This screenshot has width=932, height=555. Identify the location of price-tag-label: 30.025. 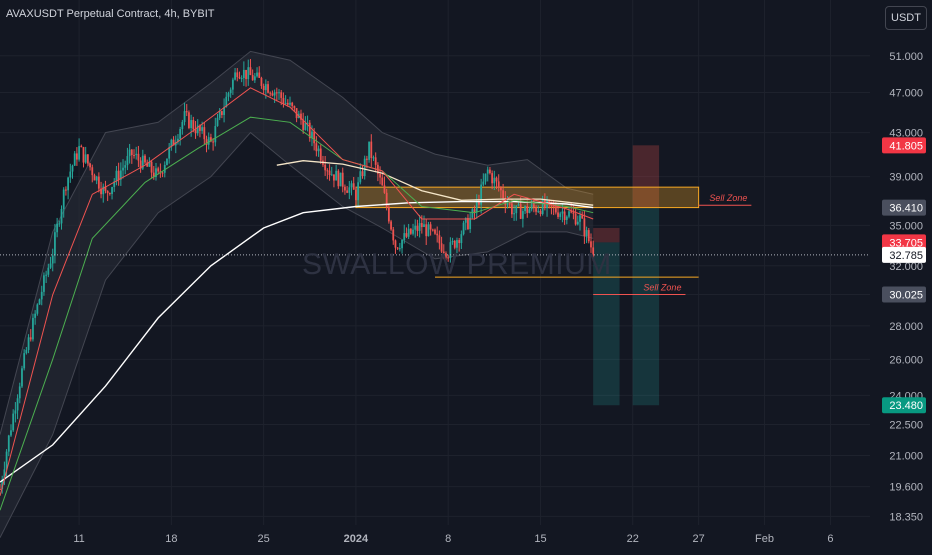
(906, 295).